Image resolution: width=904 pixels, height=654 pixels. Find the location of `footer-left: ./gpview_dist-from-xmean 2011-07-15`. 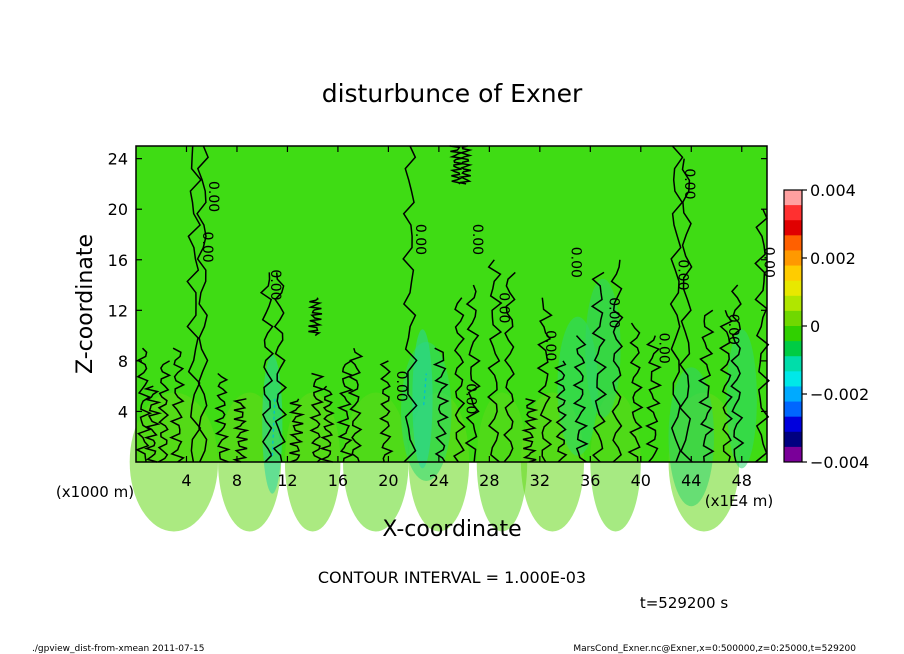

footer-left: ./gpview_dist-from-xmean 2011-07-15 is located at coordinates (118, 649).